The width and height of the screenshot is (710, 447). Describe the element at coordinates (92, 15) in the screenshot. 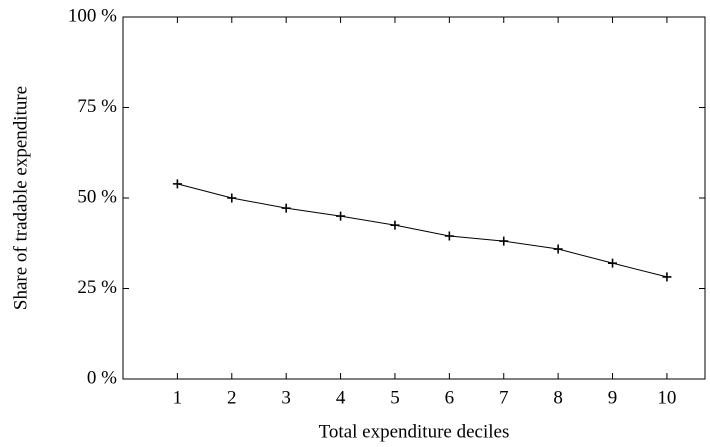

I see `y-tick-label: 100 %` at that location.